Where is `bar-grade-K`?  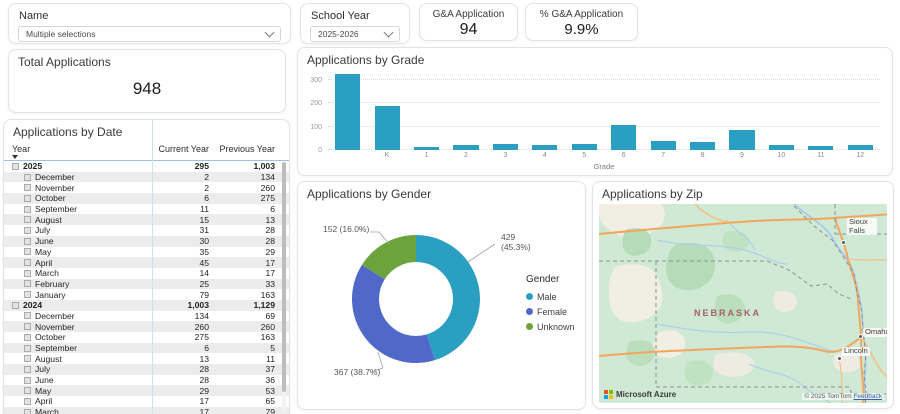 bar-grade-K is located at coordinates (387, 127).